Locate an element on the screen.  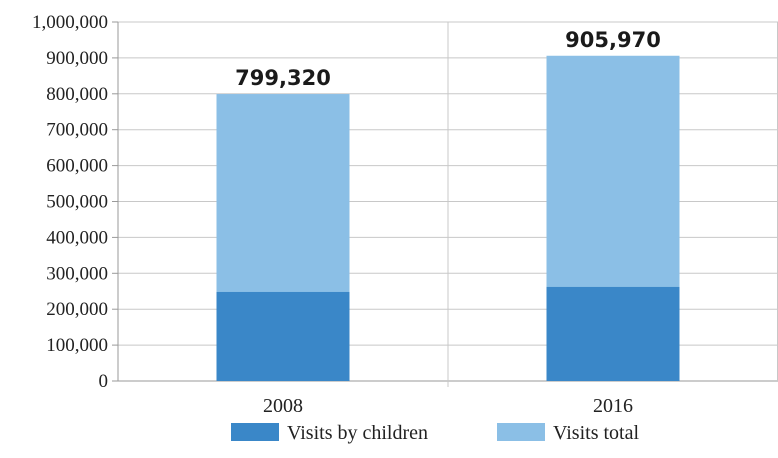
y-tick-label: 800,000 is located at coordinates (77, 94).